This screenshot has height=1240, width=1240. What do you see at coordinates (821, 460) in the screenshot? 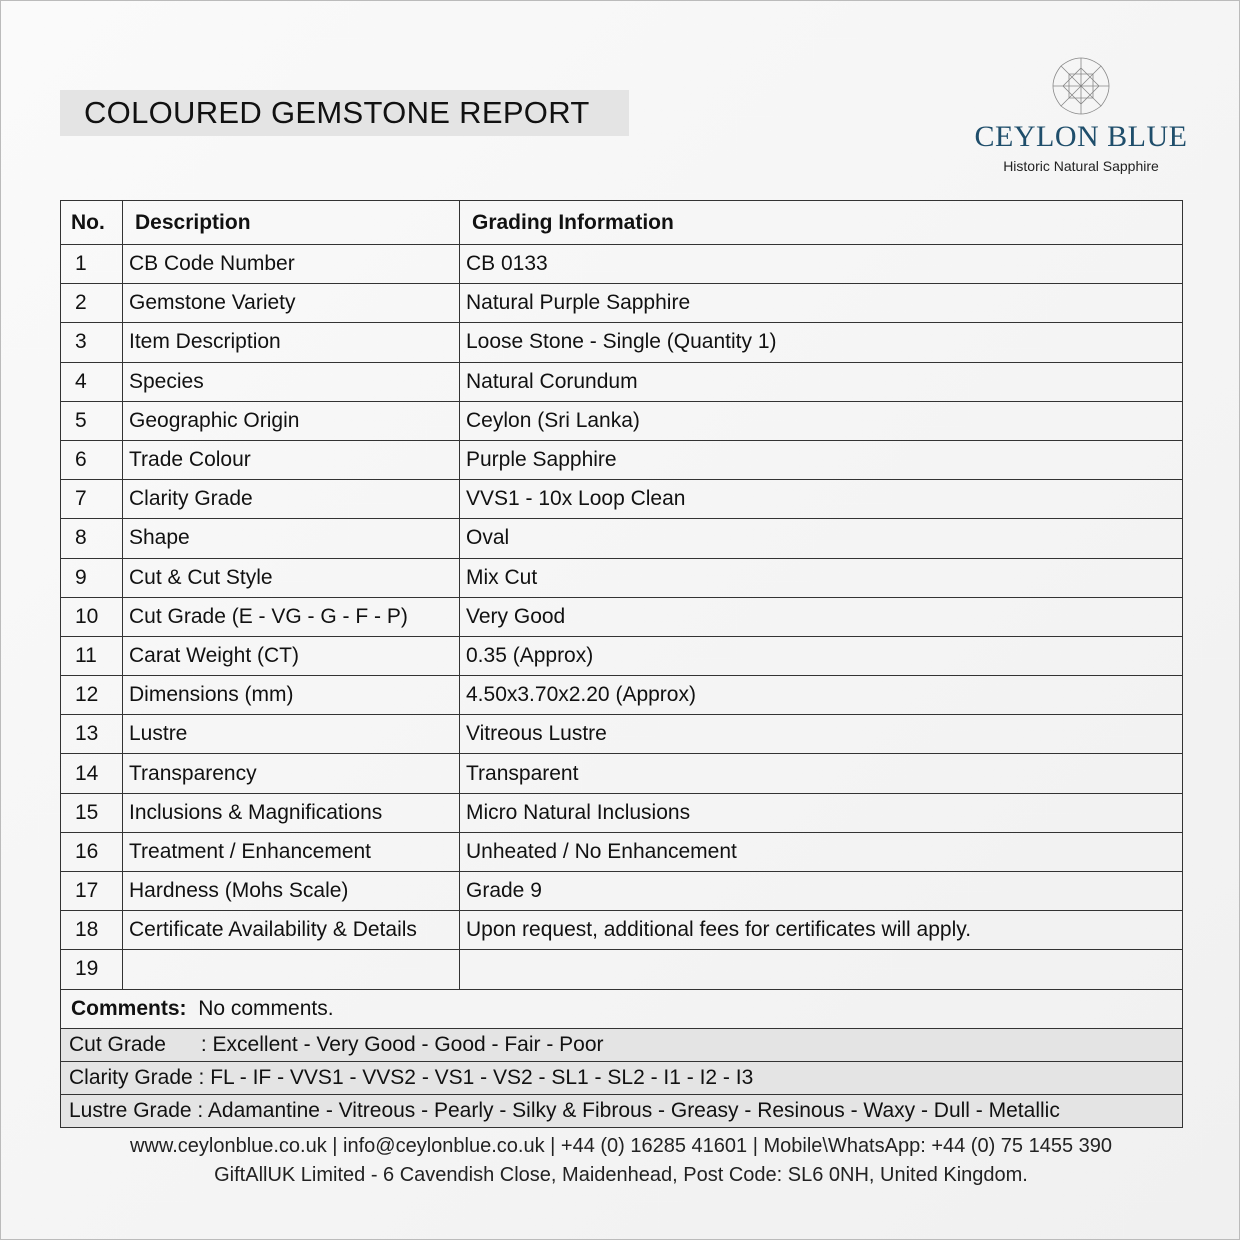
I see `row-grading: Purple Sapphire` at bounding box center [821, 460].